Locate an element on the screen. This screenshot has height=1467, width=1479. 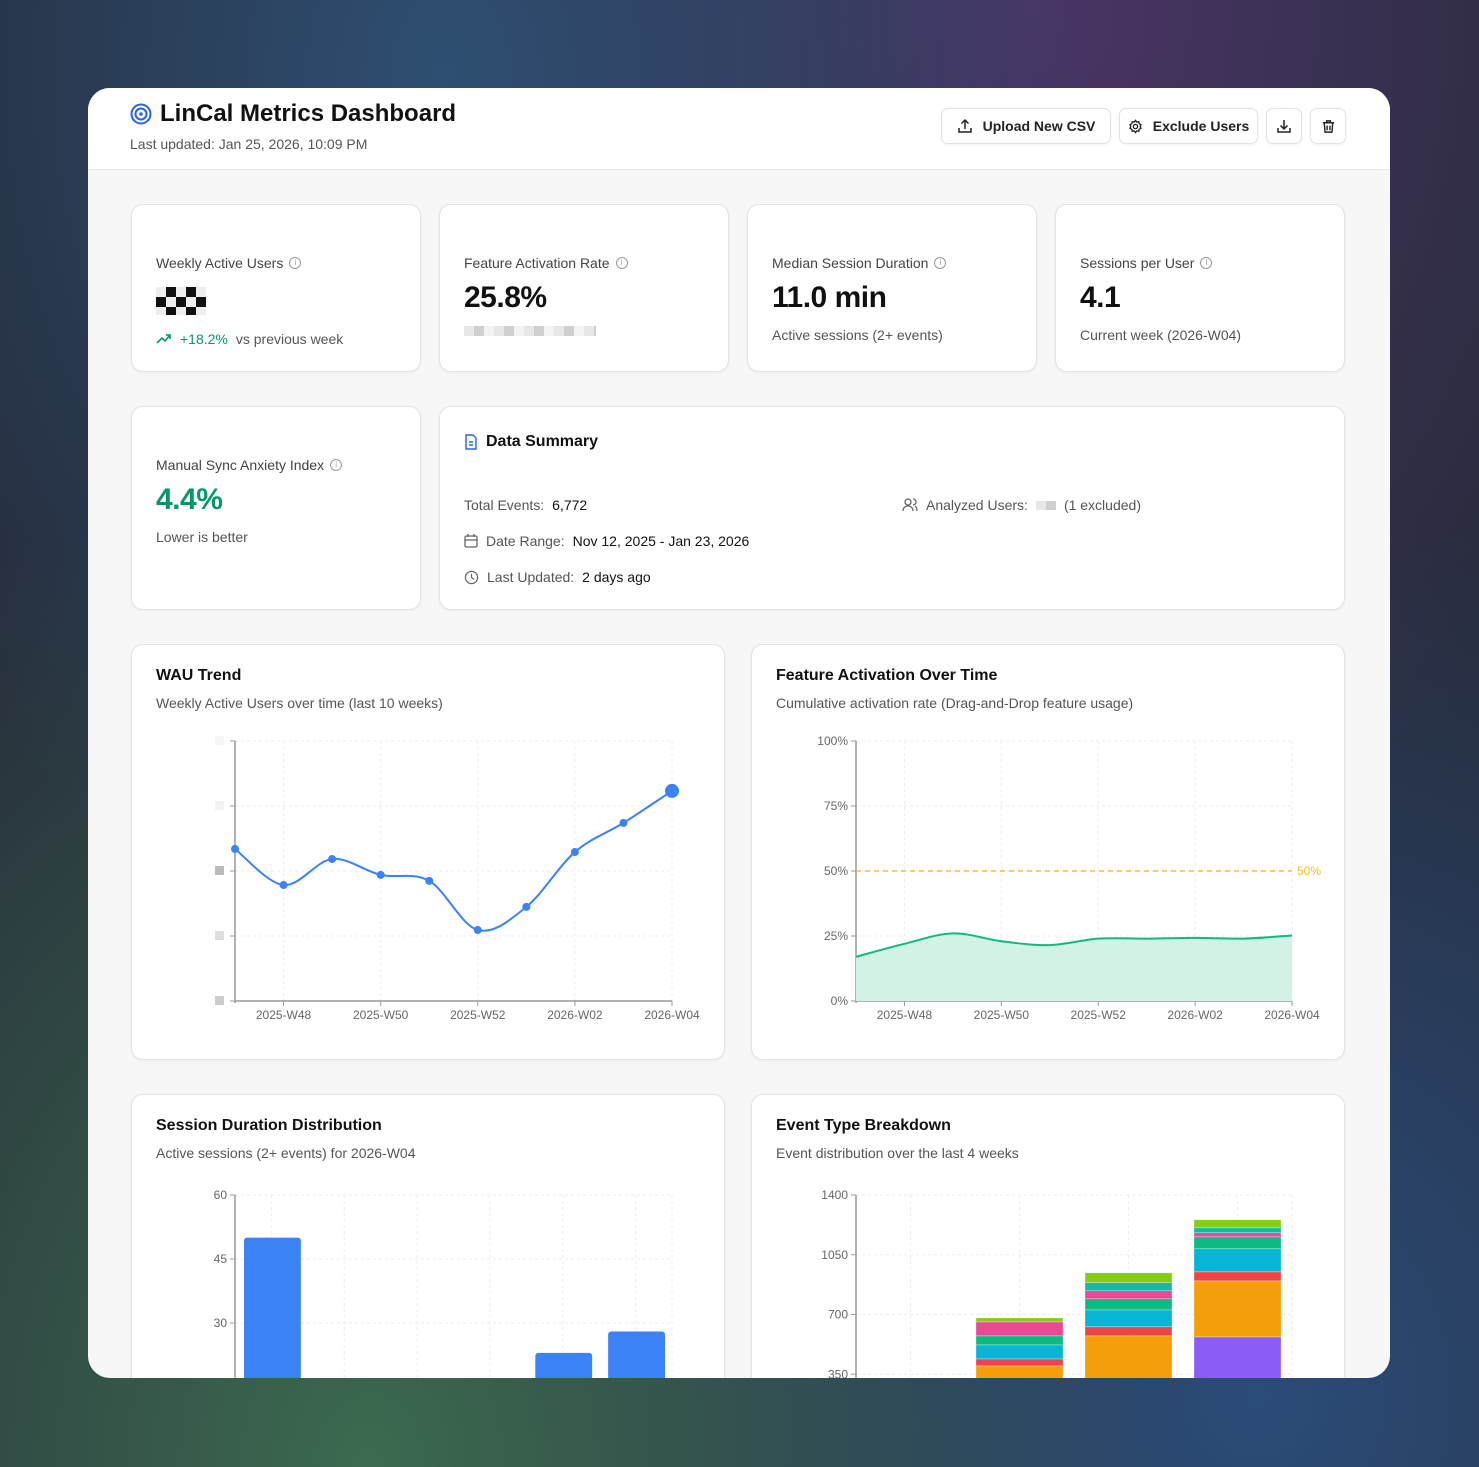
y-tick-label: 60 is located at coordinates (221, 1195).